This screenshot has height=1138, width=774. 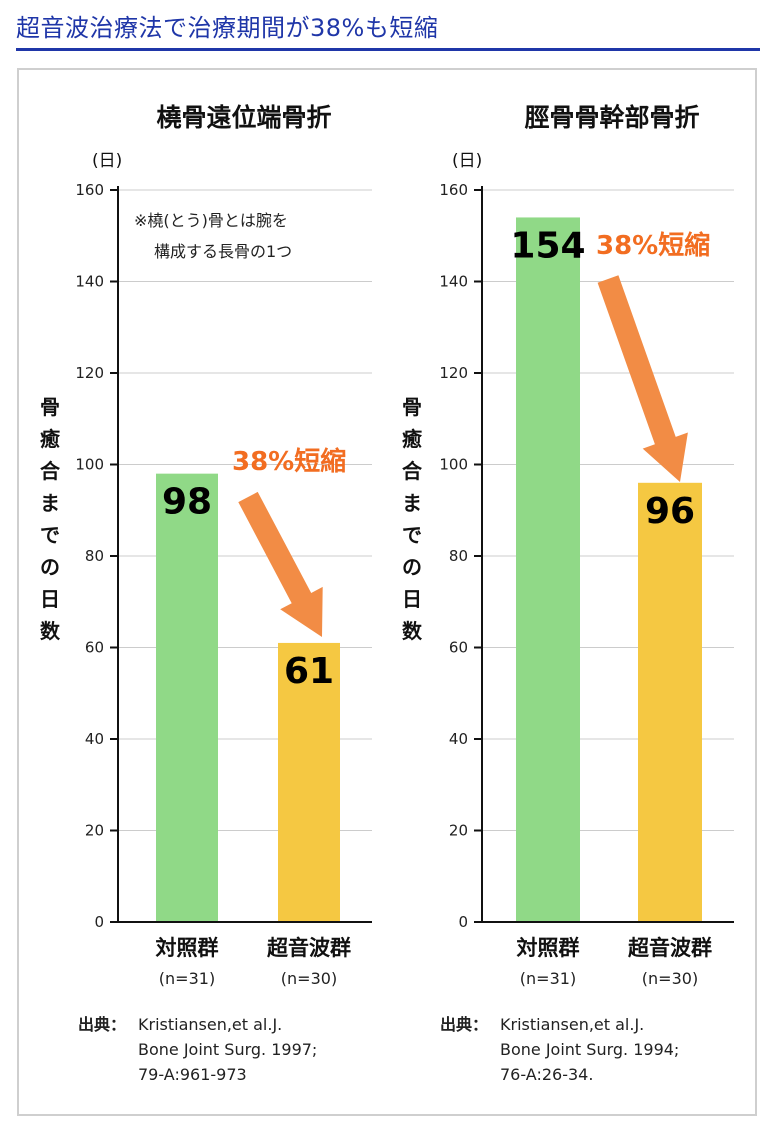 I want to click on bar-value-label: 154, so click(x=547, y=245).